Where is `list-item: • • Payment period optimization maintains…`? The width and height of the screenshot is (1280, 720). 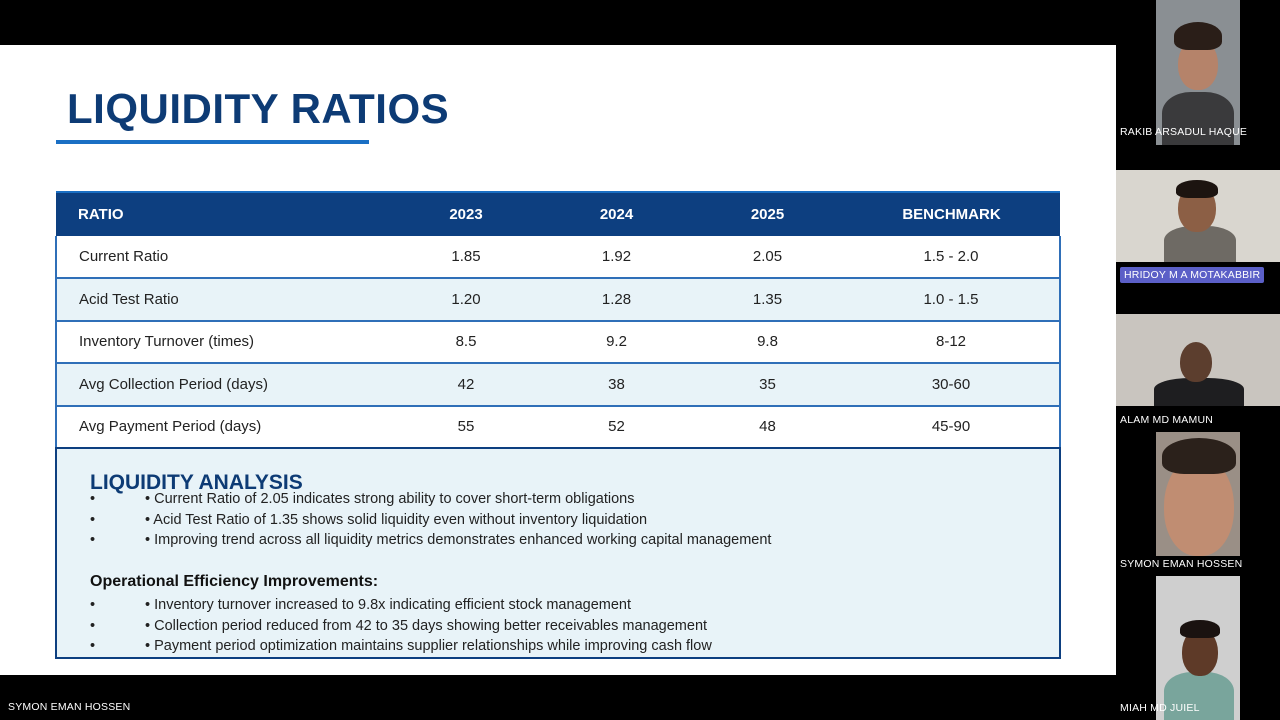
list-item: • • Payment period optimization maintains… is located at coordinates (401, 646).